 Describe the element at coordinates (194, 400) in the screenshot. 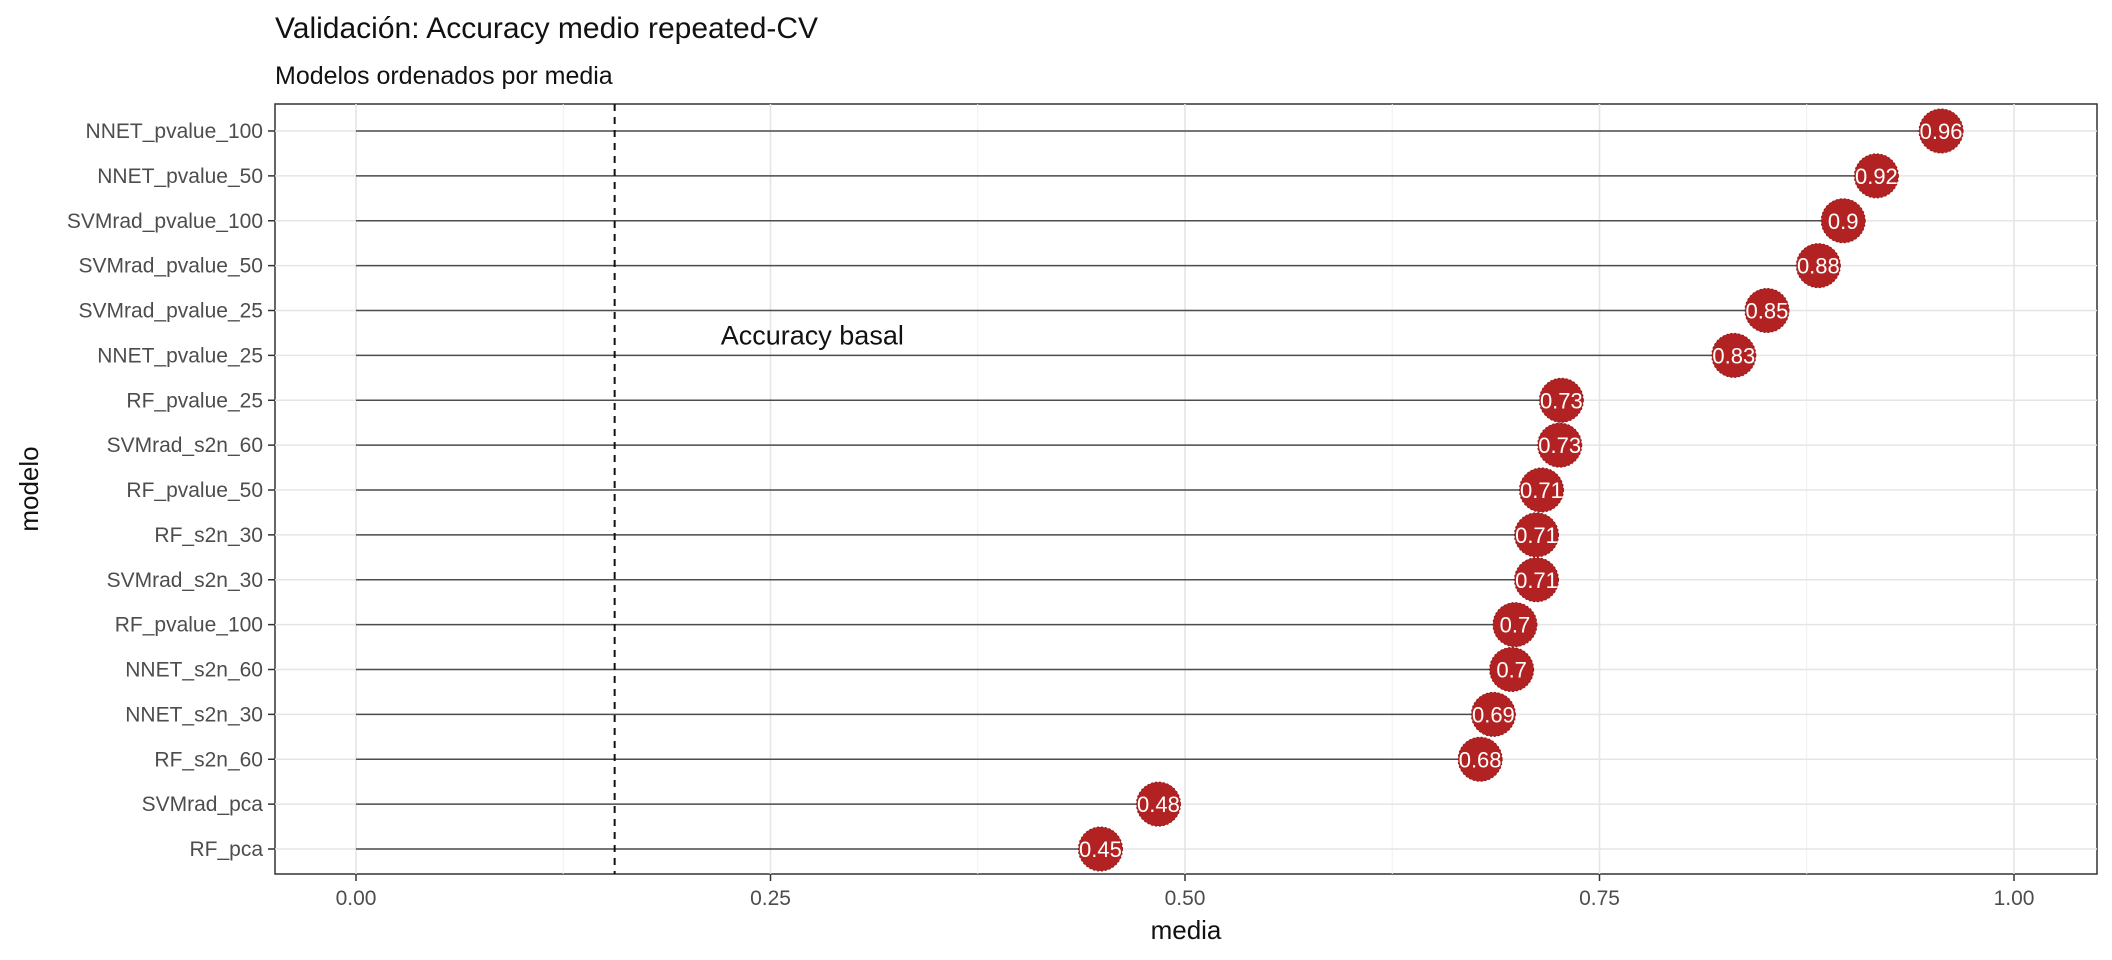

I see `y-tick-label: RF_pvalue_25` at that location.